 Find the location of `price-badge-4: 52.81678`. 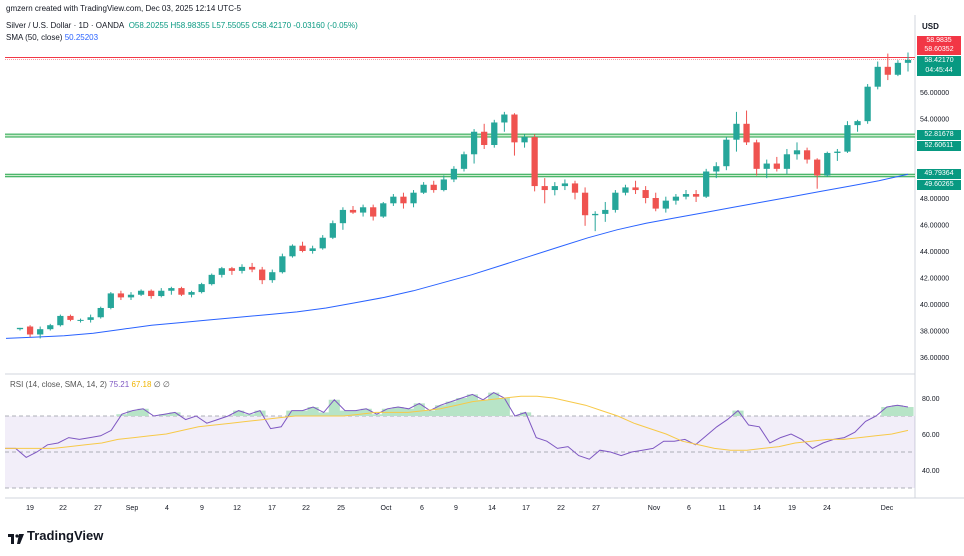

price-badge-4: 52.81678 is located at coordinates (939, 135).